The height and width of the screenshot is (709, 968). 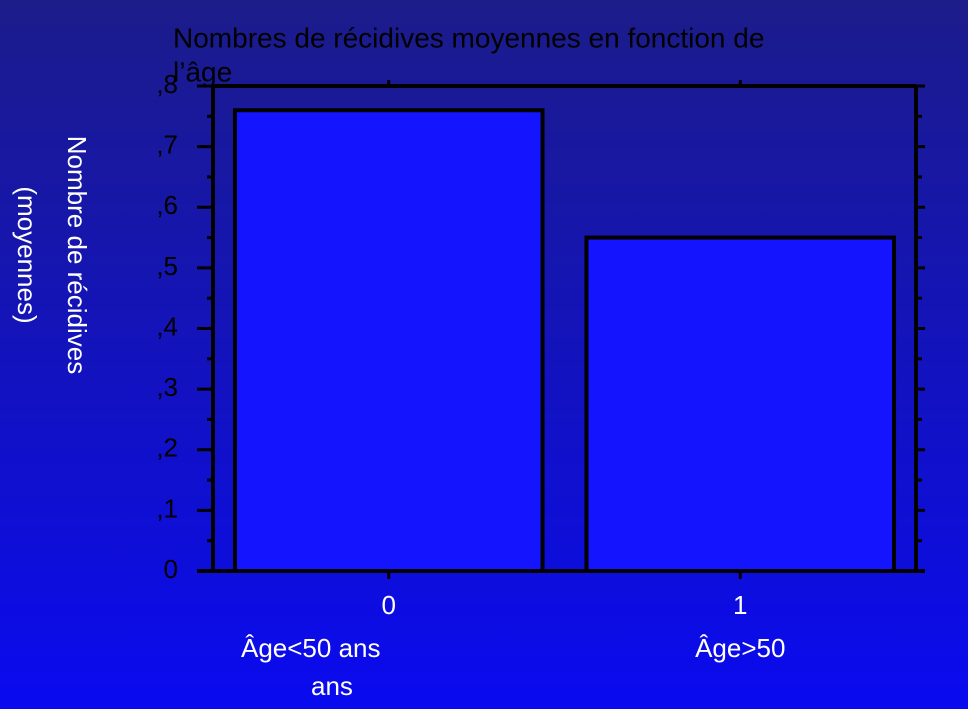 I want to click on x-tick-label: 0, so click(x=389, y=605).